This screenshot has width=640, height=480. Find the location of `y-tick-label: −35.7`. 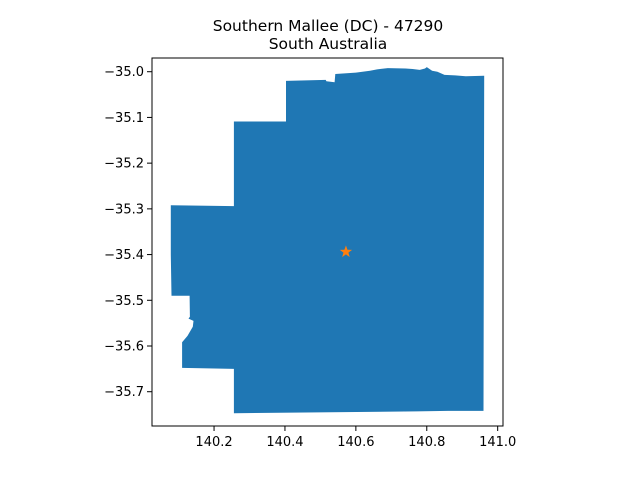

y-tick-label: −35.7 is located at coordinates (124, 392).